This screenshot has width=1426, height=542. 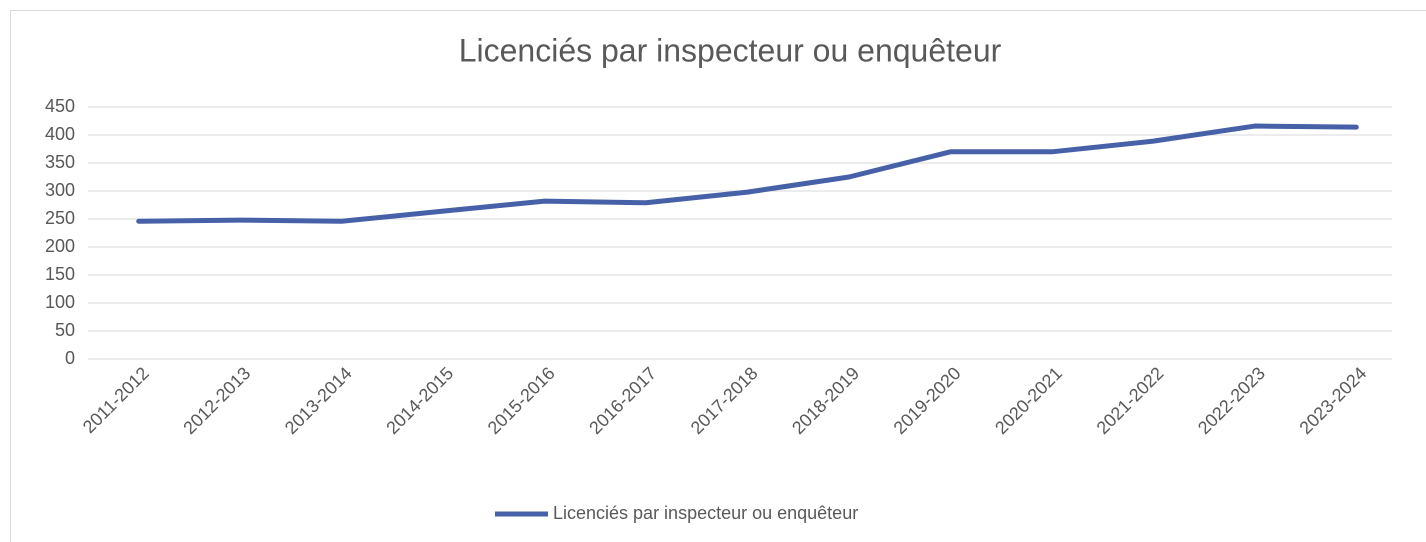 I want to click on y-tick-label: 100, so click(x=60, y=302).